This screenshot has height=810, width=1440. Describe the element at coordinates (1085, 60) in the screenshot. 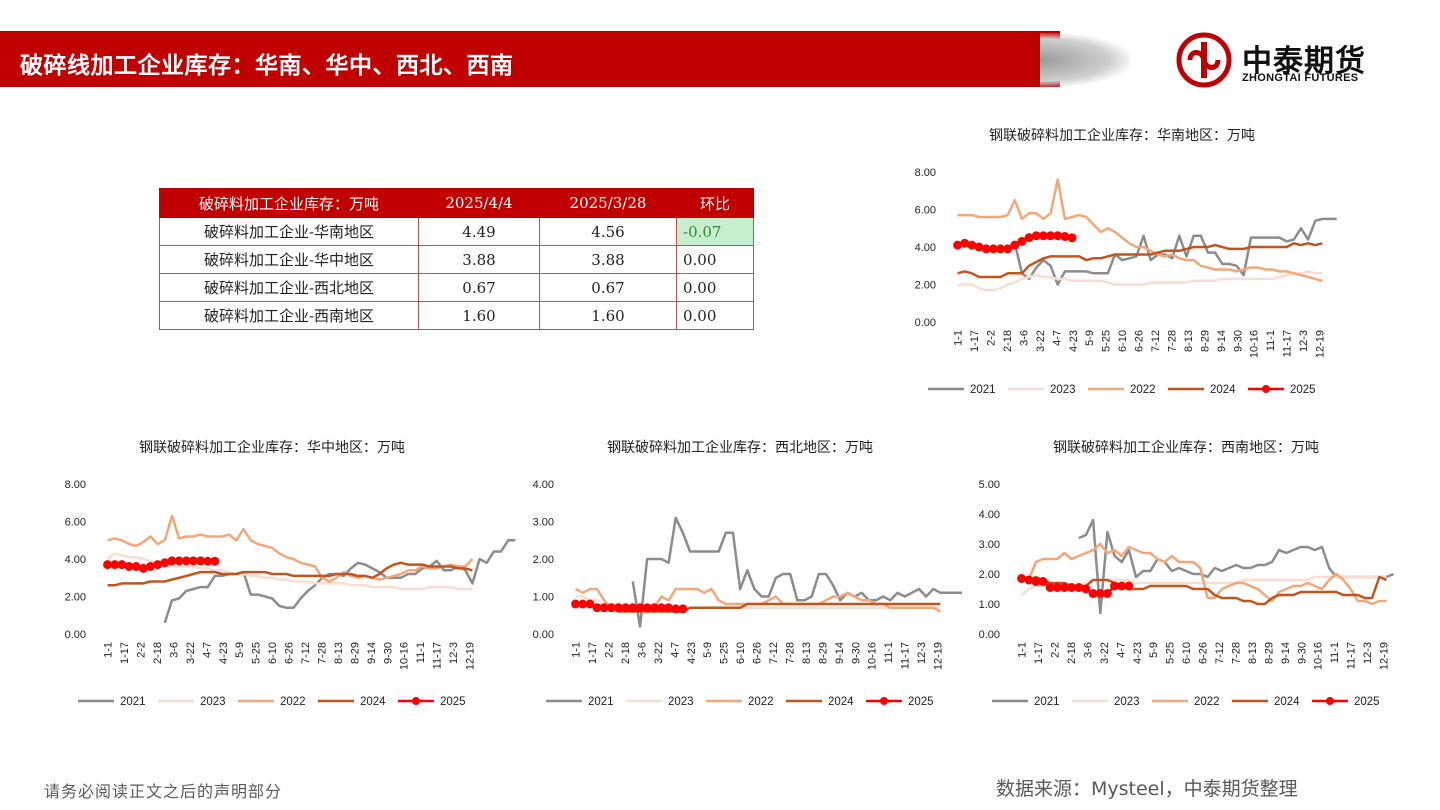

I see `title-bar-shadow` at that location.